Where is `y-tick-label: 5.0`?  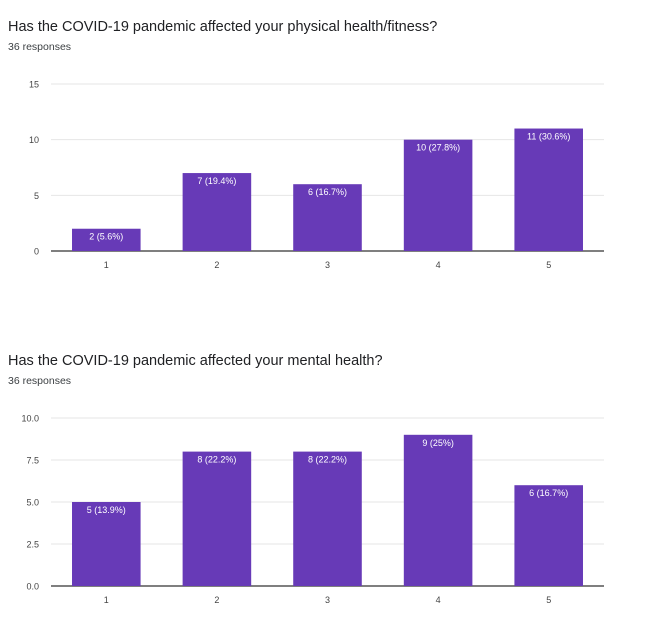
y-tick-label: 5.0 is located at coordinates (32, 503).